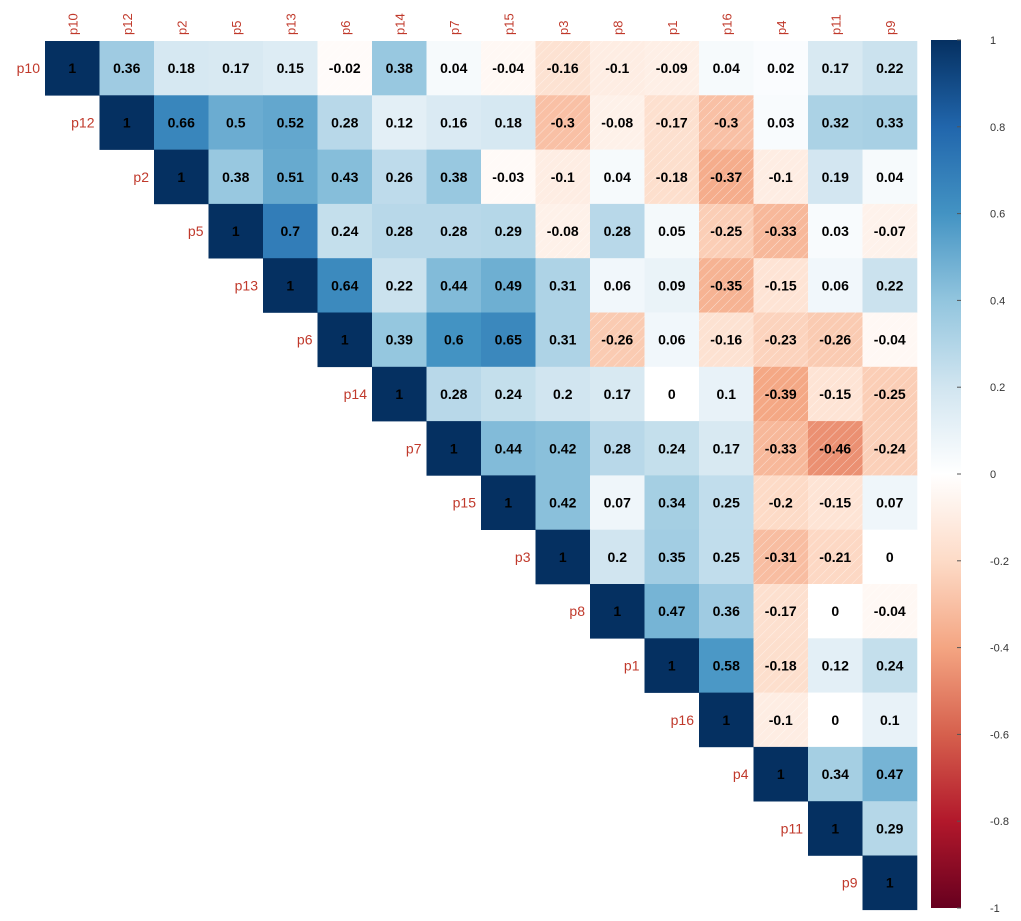 The image size is (1021, 921). What do you see at coordinates (781, 28) in the screenshot?
I see `column-label: p4` at bounding box center [781, 28].